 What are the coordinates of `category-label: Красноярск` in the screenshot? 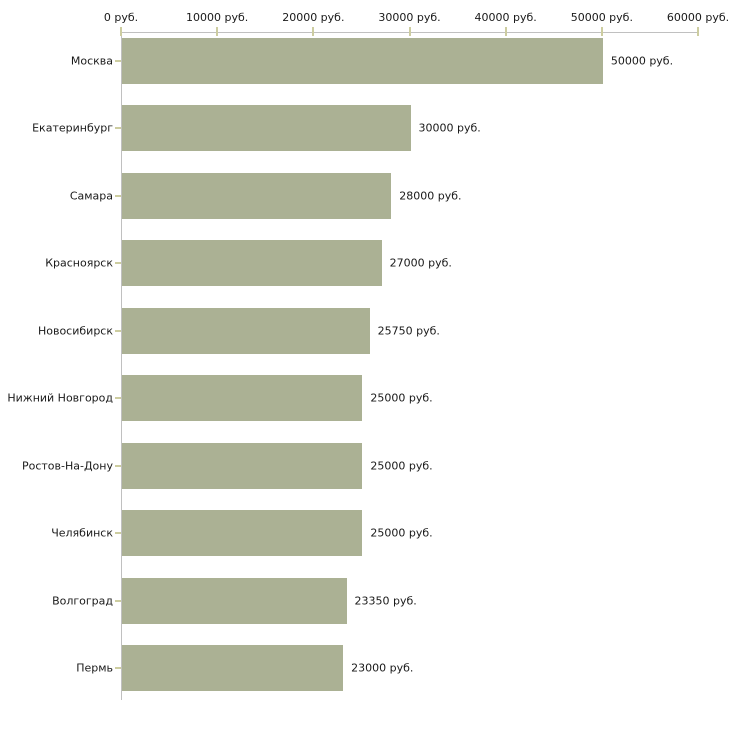 It's located at (79, 263).